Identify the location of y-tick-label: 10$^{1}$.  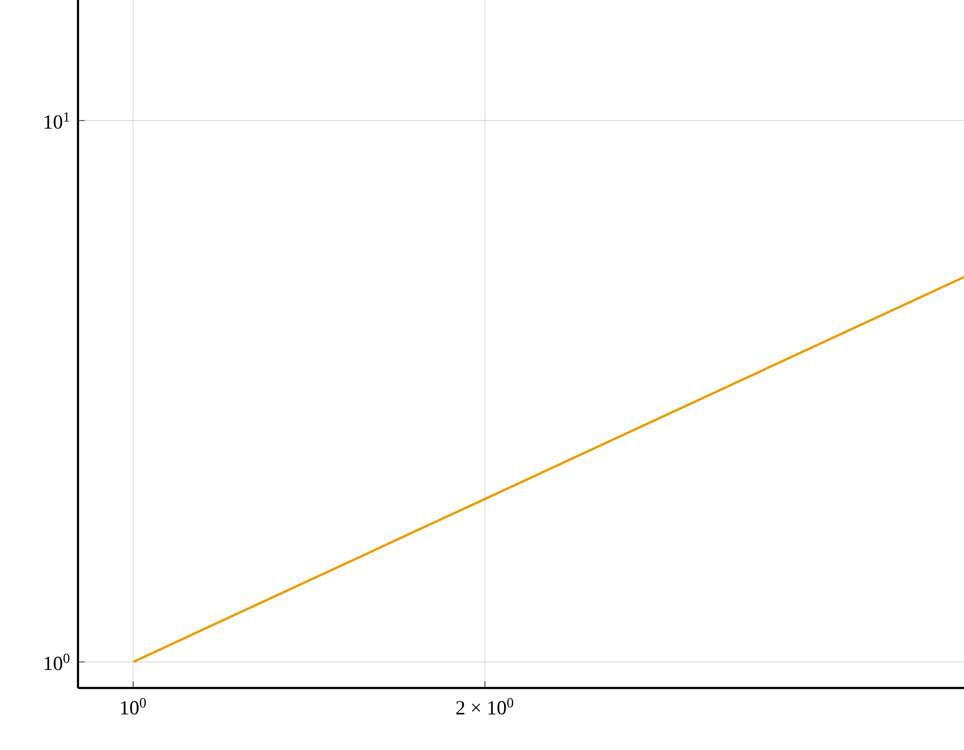
(57, 120).